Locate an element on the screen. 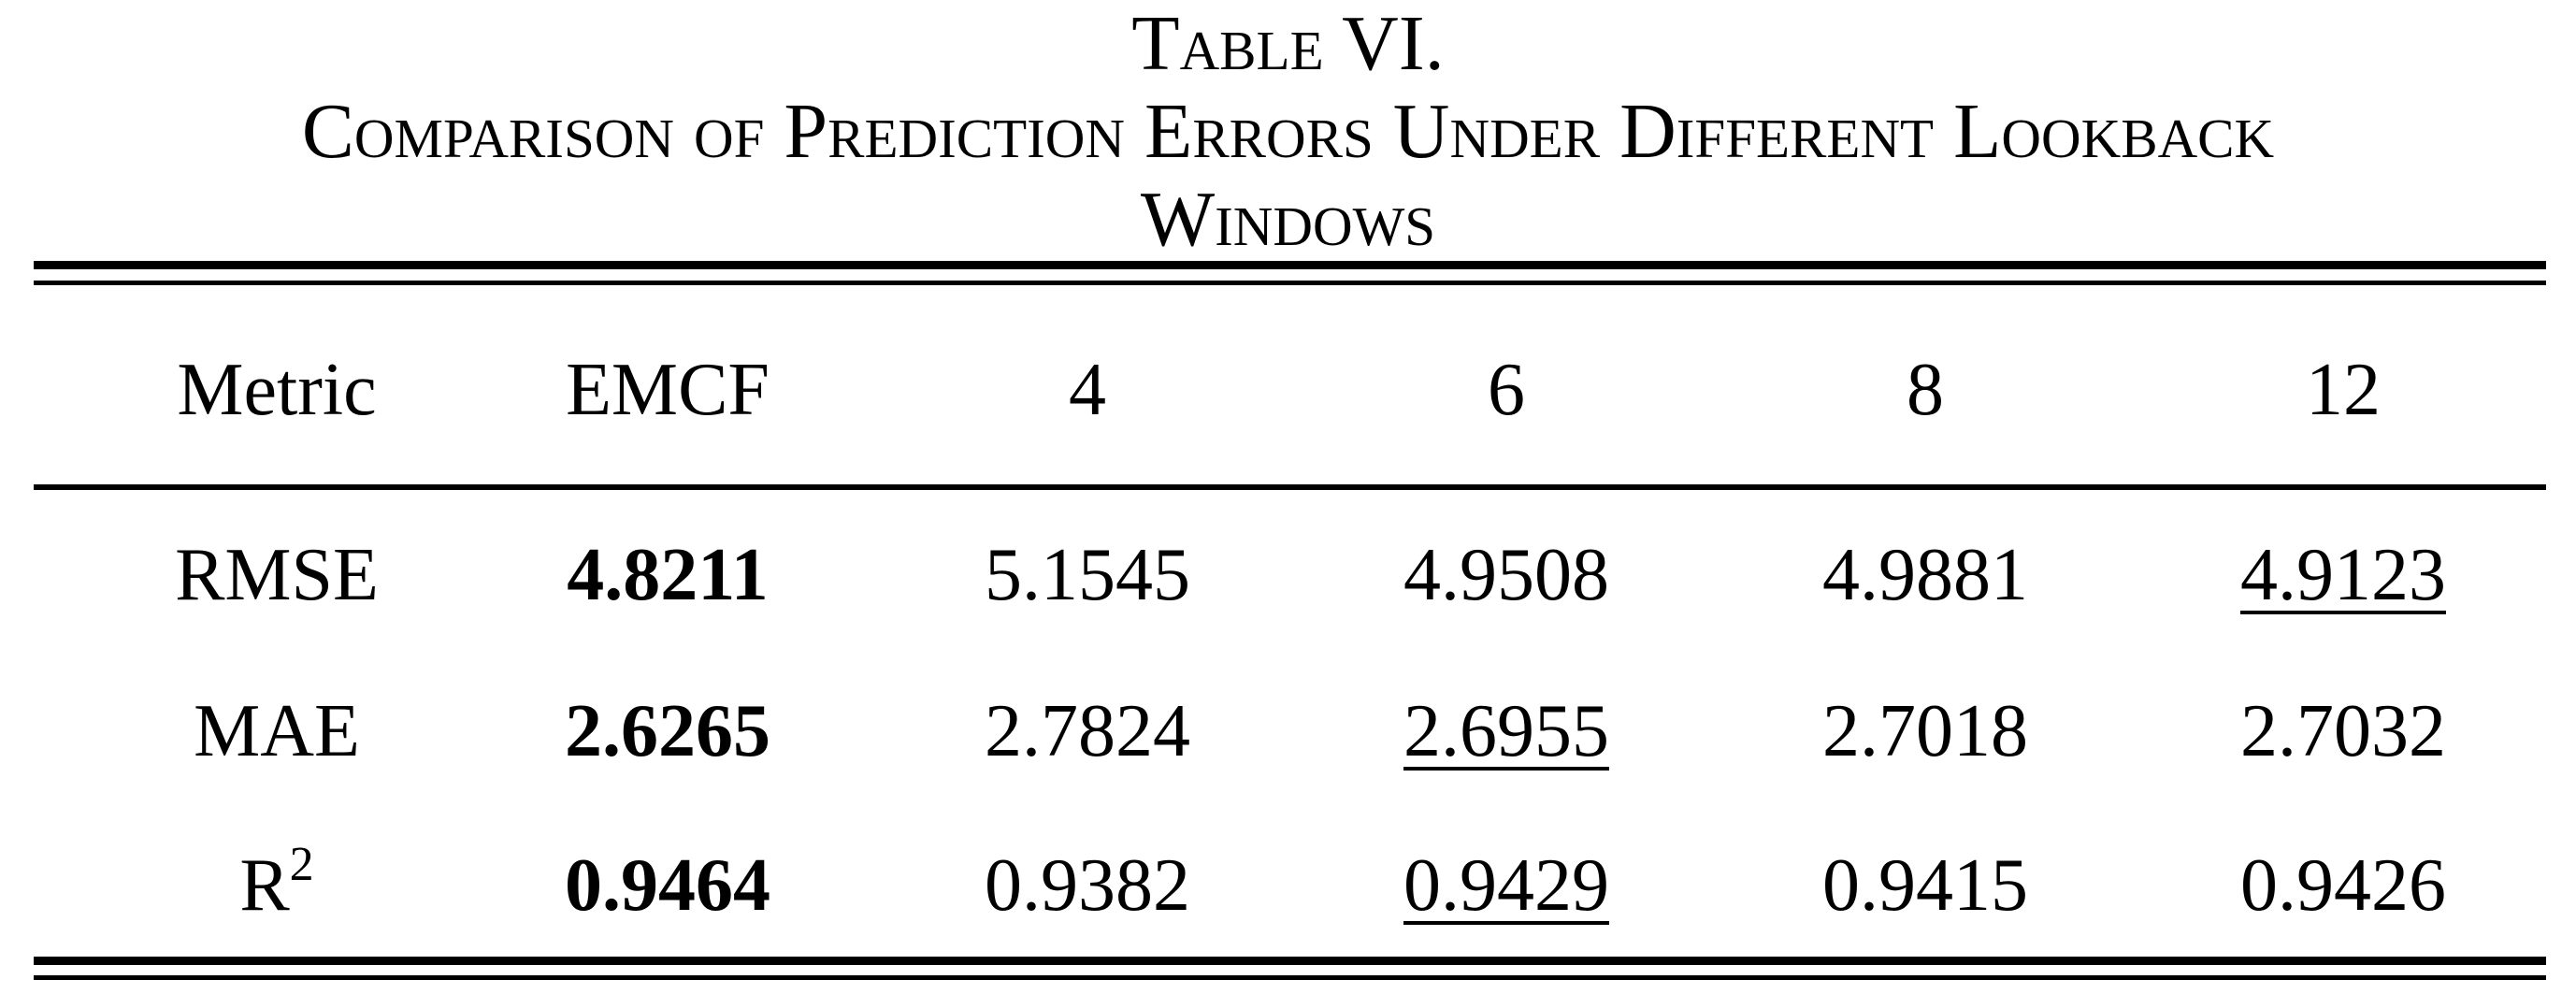 This screenshot has height=994, width=2576. value-text: 2.6955 is located at coordinates (1506, 731).